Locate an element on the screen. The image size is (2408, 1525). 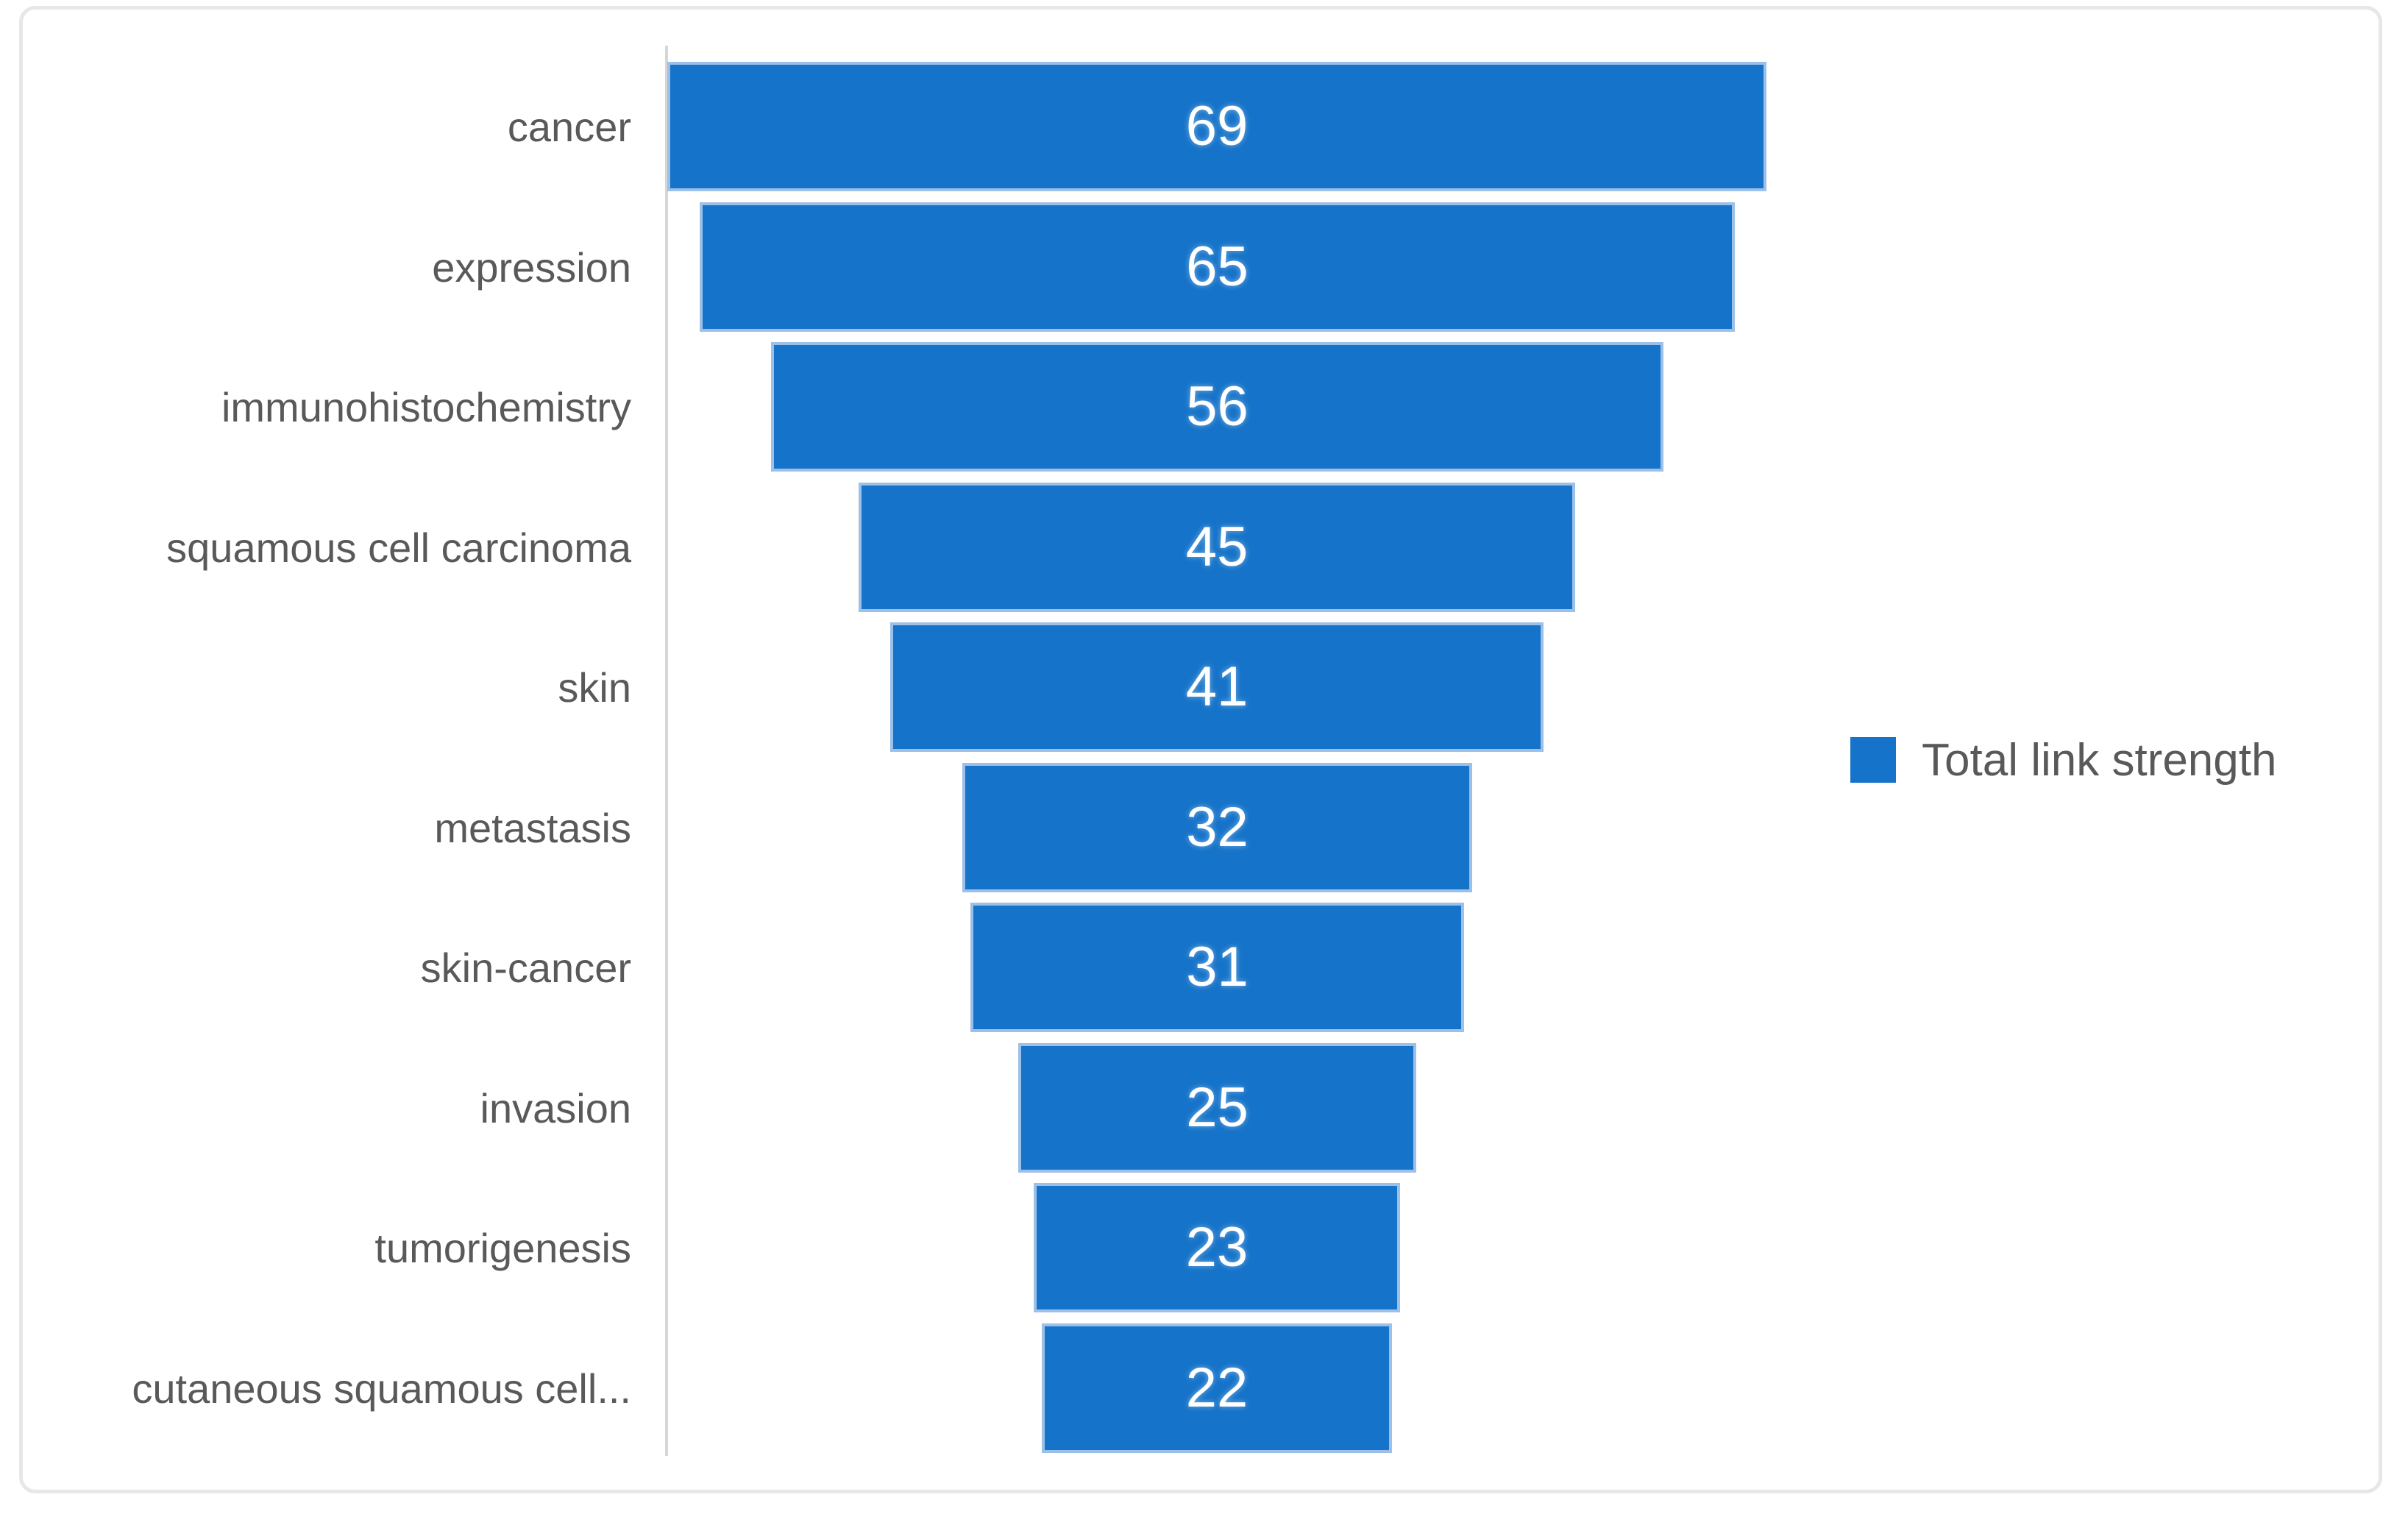
funnel-bar: 41 is located at coordinates (1217, 687).